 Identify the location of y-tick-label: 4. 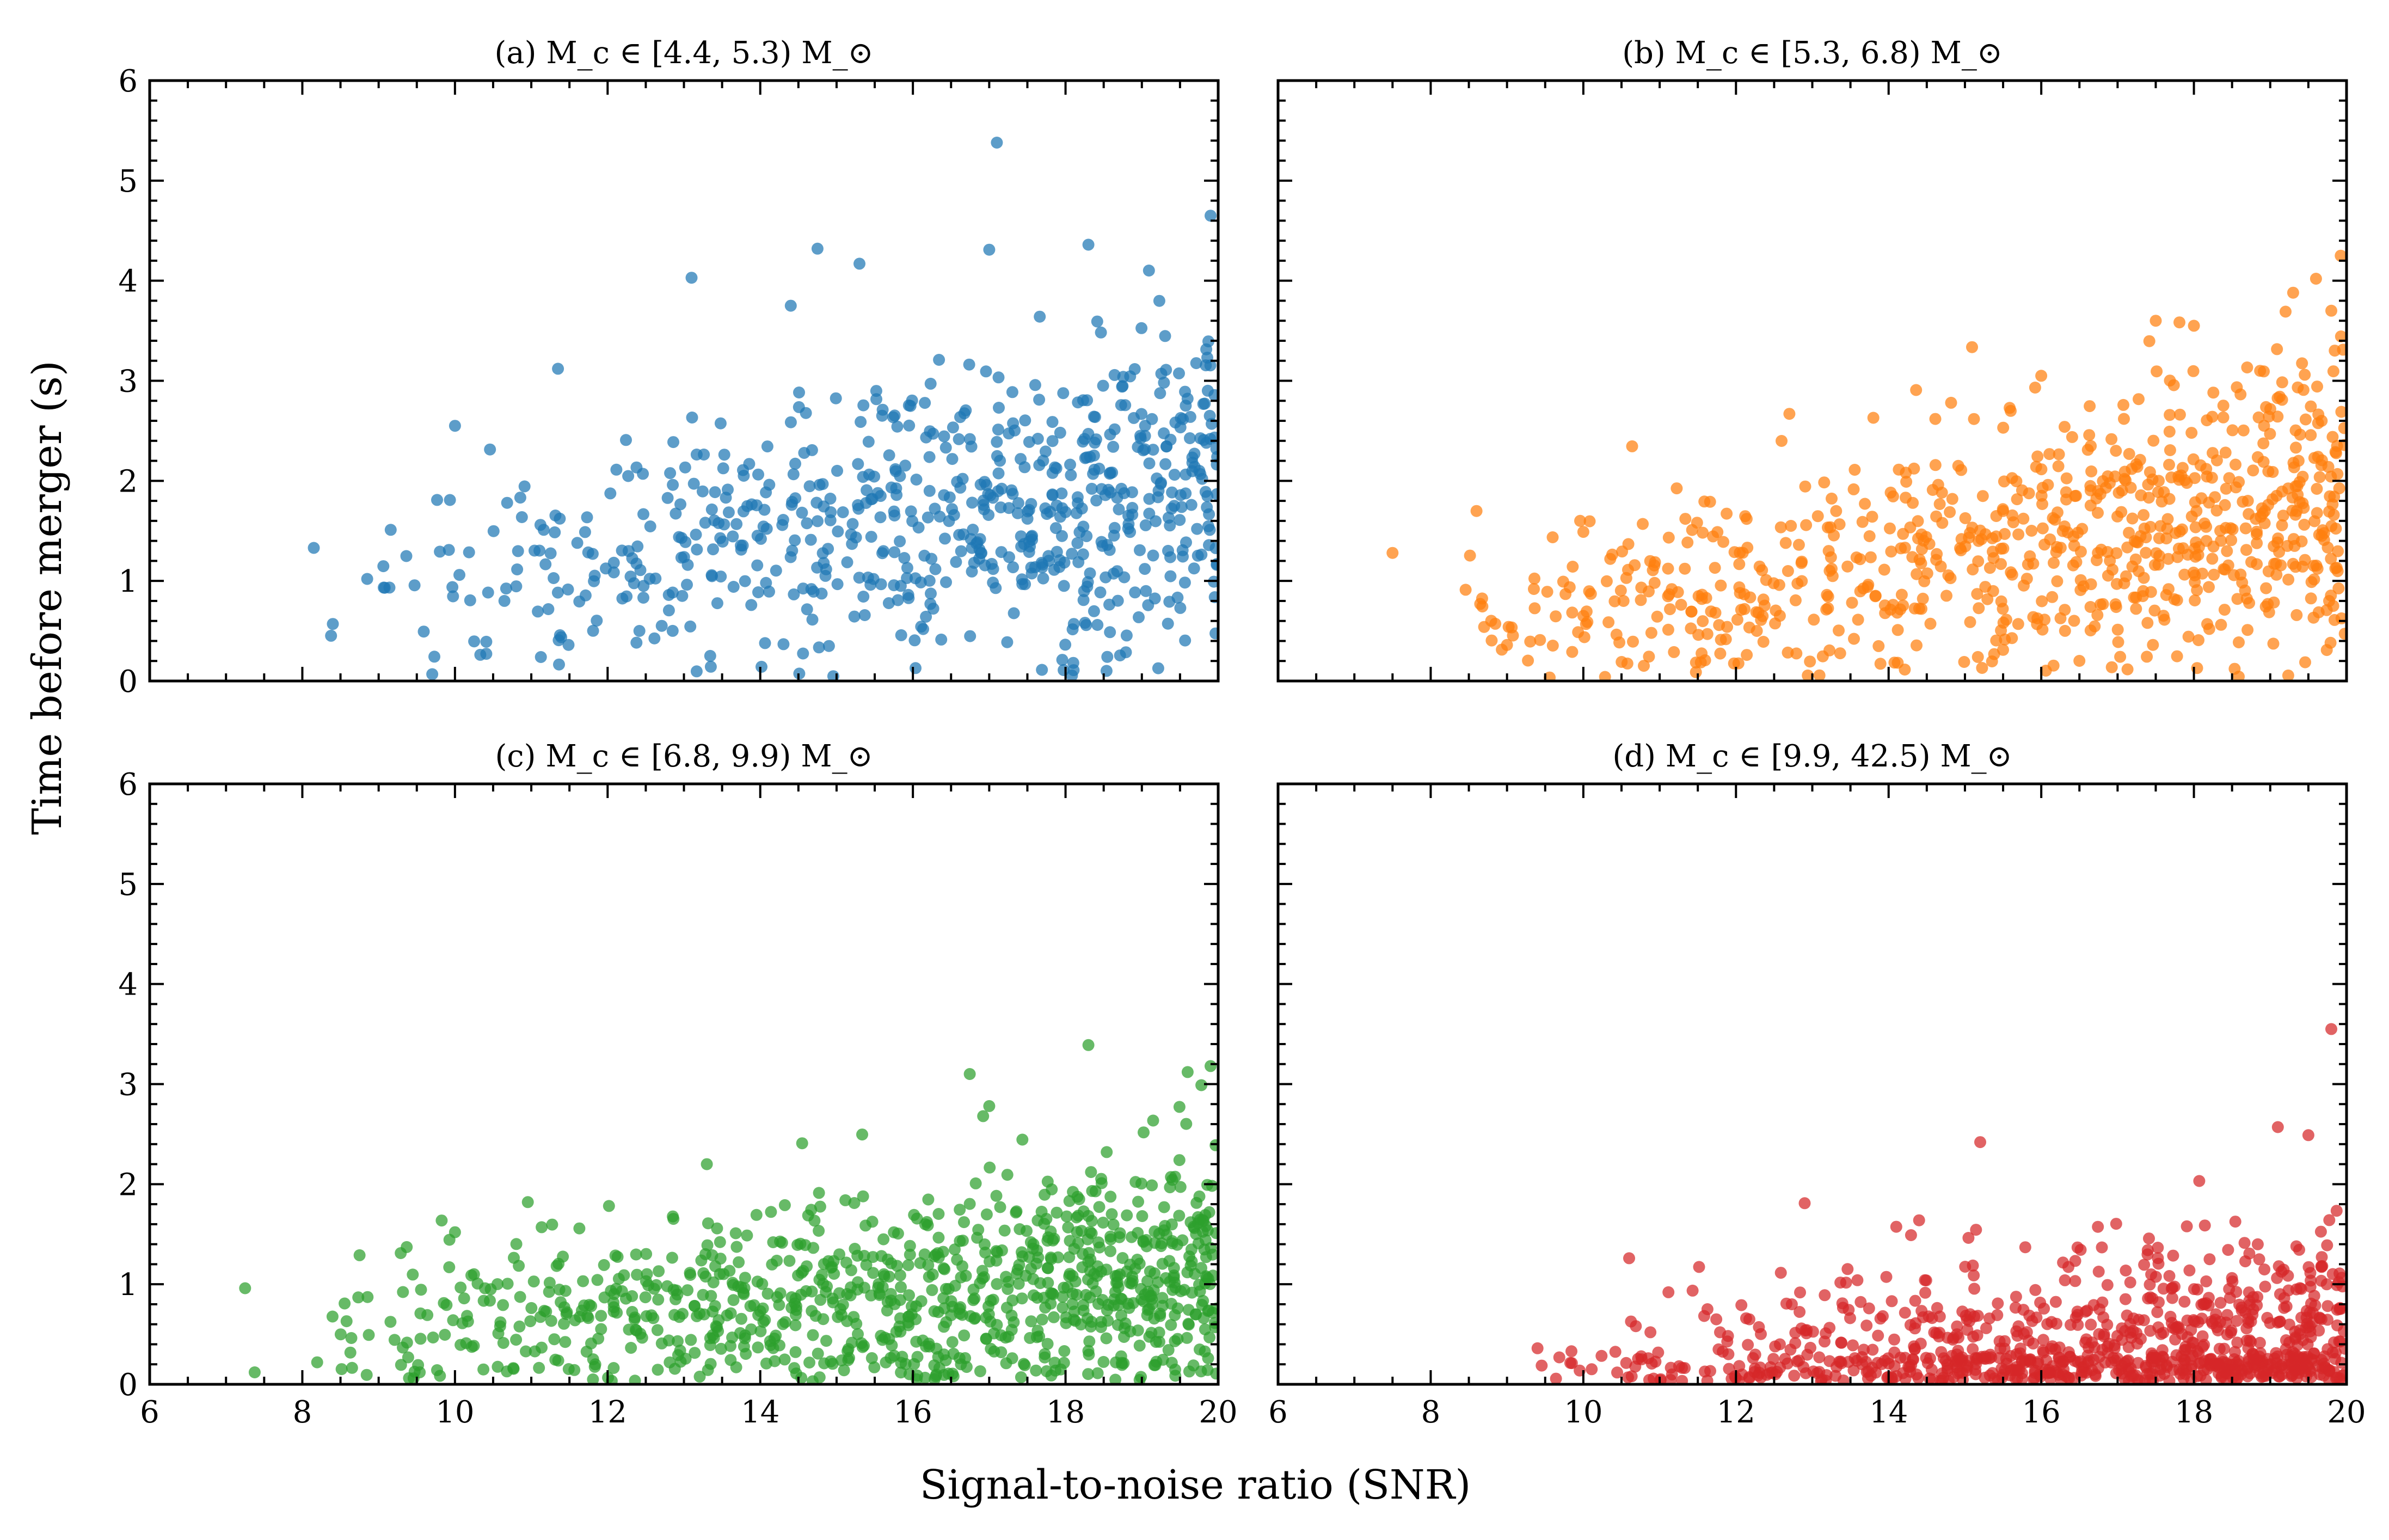
(128, 281).